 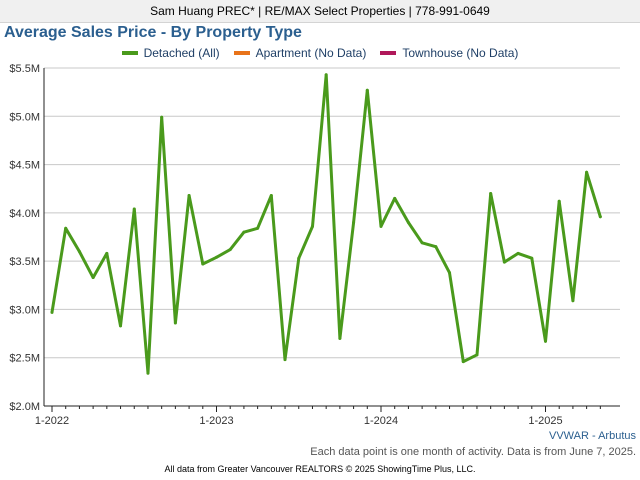 What do you see at coordinates (545, 421) in the screenshot?
I see `x-tick-label: 1-2025` at bounding box center [545, 421].